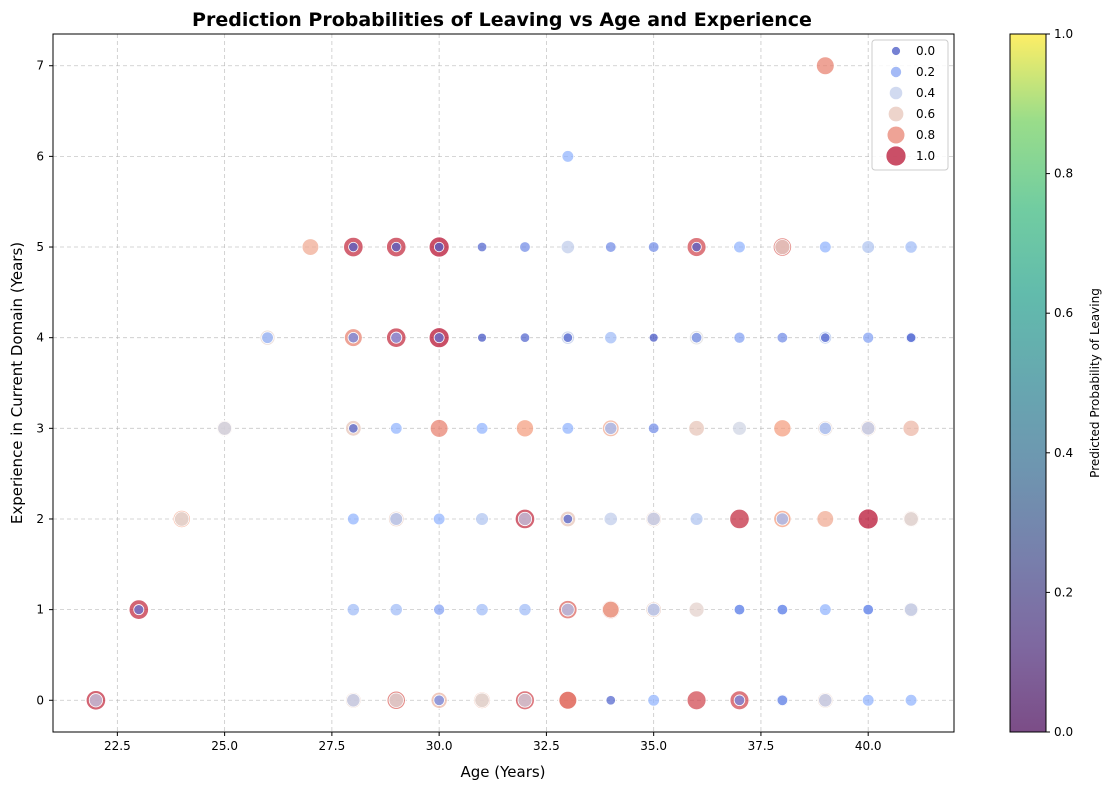 This screenshot has width=1107, height=790. Describe the element at coordinates (925, 93) in the screenshot. I see `legend-label: 0.4` at that location.